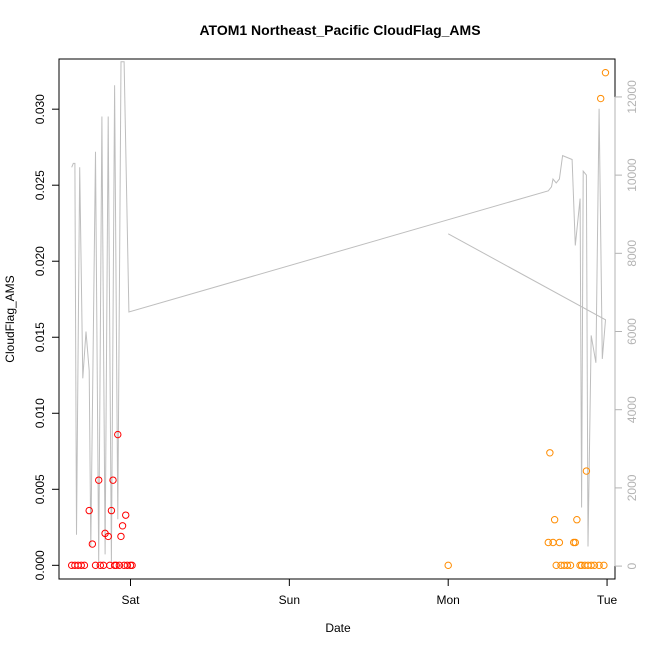 Image resolution: width=650 pixels, height=650 pixels. I want to click on right-axis: 0 2000 4000 6000 8000 10000 12000, so click(626, 324).